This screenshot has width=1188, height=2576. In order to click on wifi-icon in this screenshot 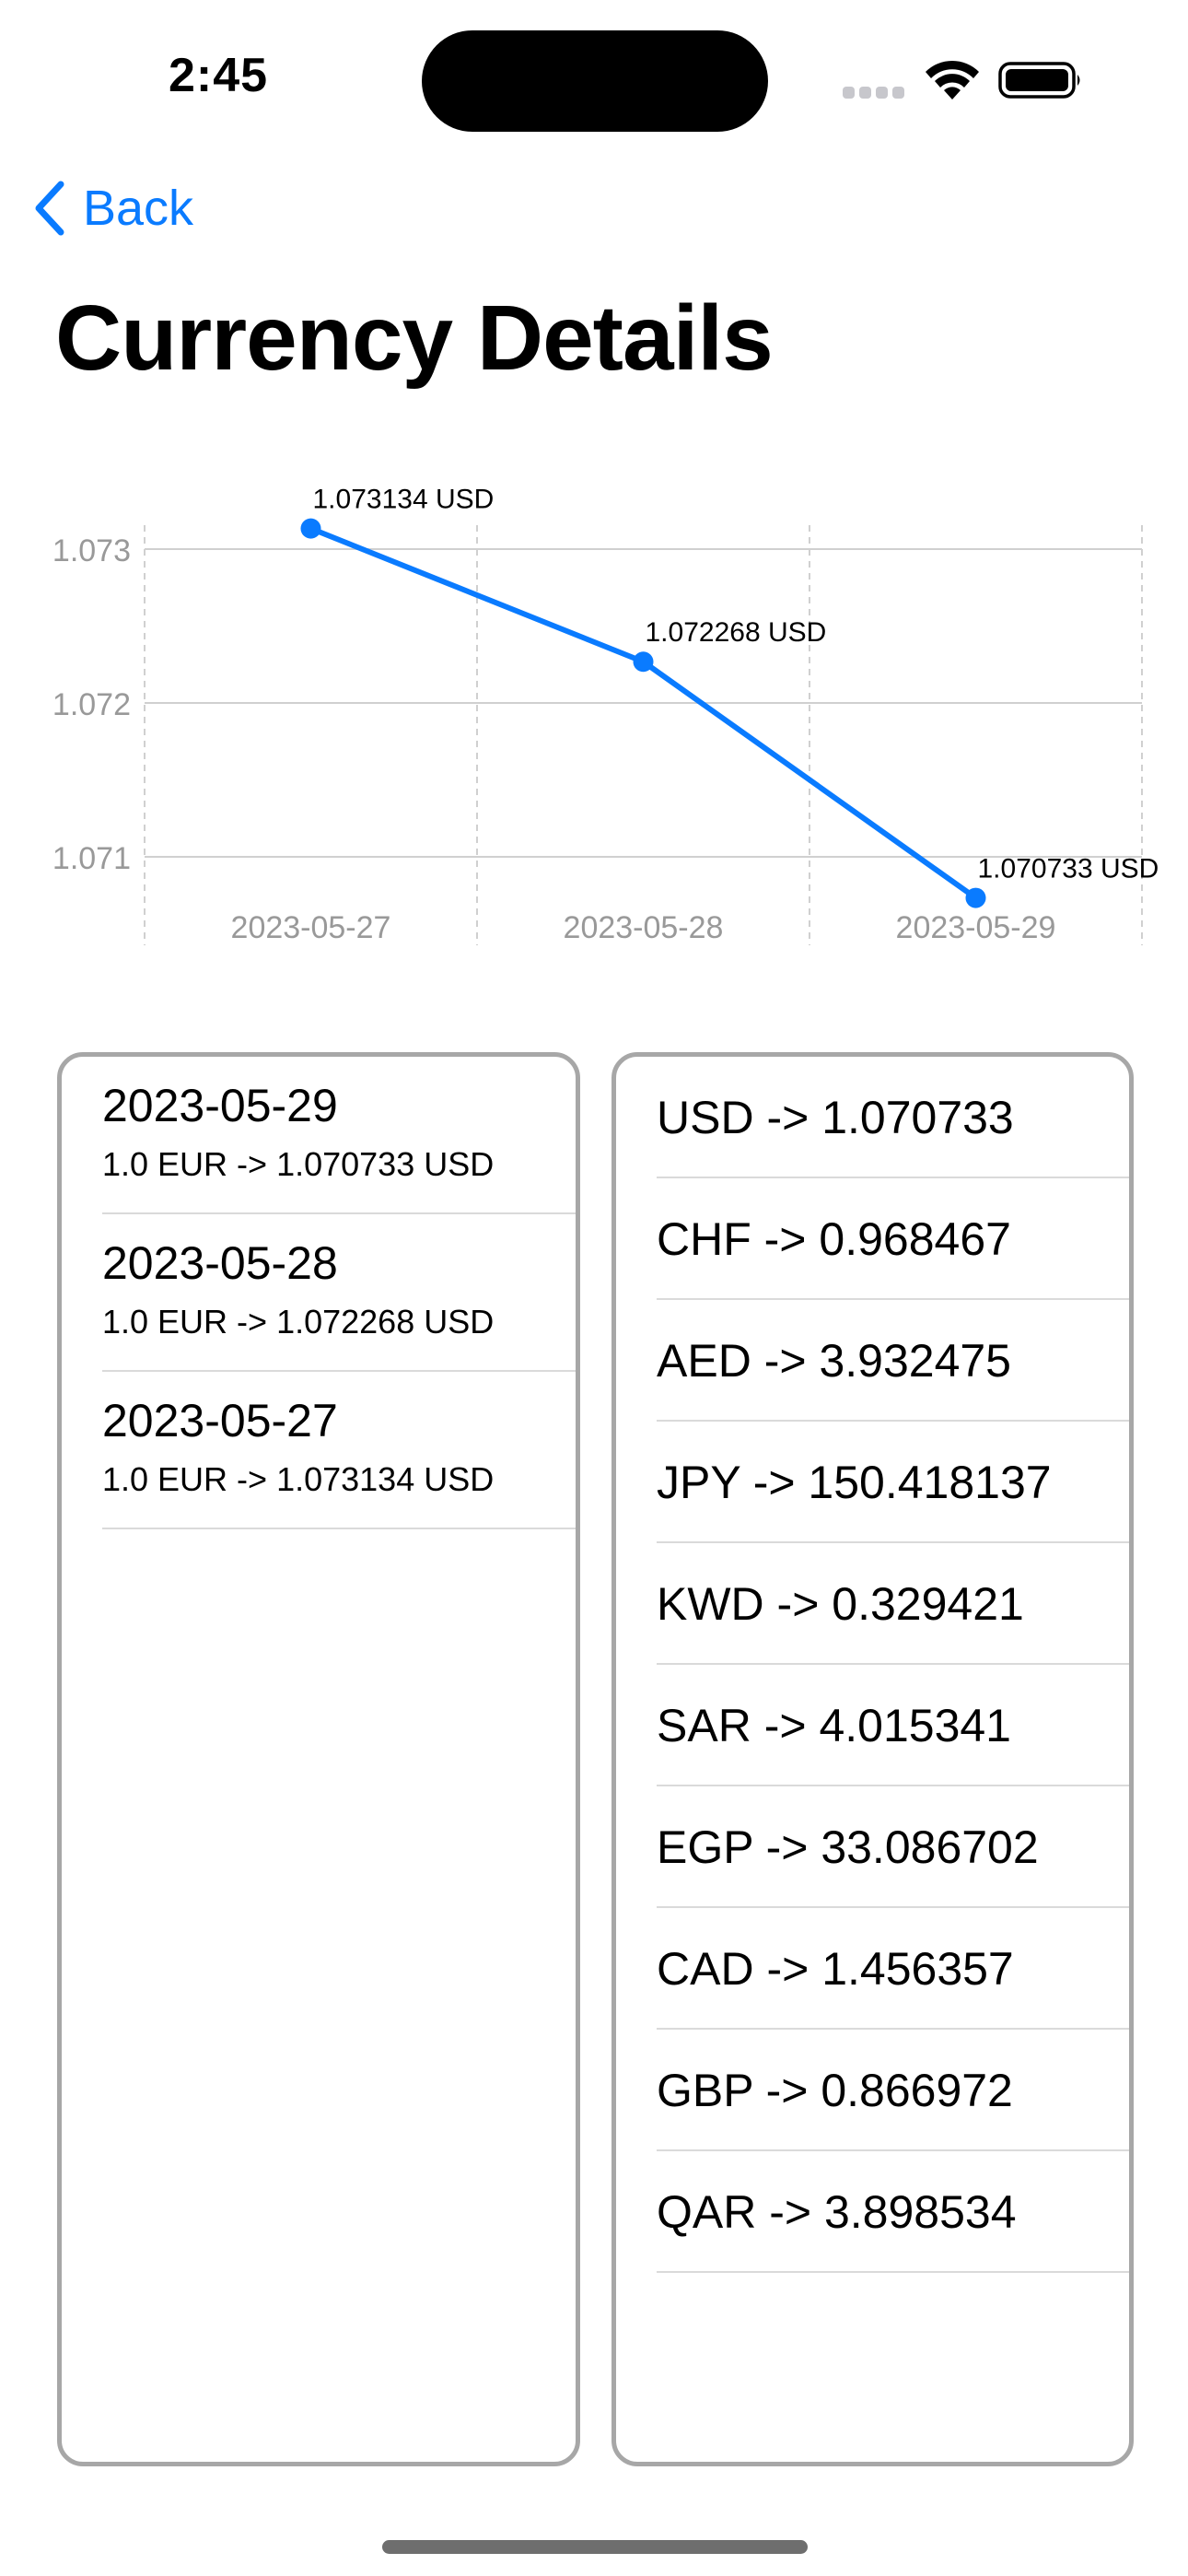, I will do `click(952, 80)`.